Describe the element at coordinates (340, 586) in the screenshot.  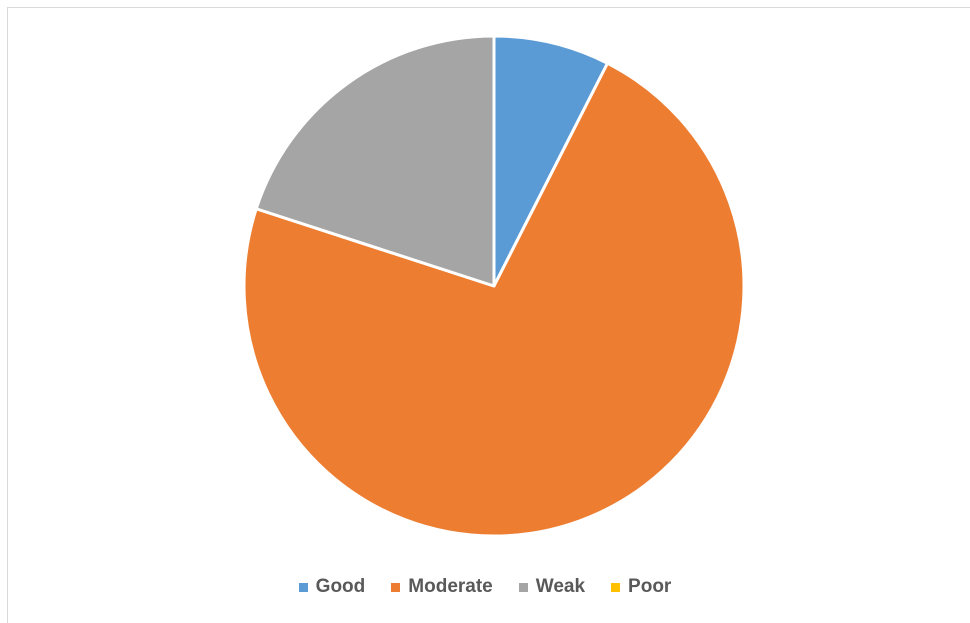
I see `legend-label-good: Good` at that location.